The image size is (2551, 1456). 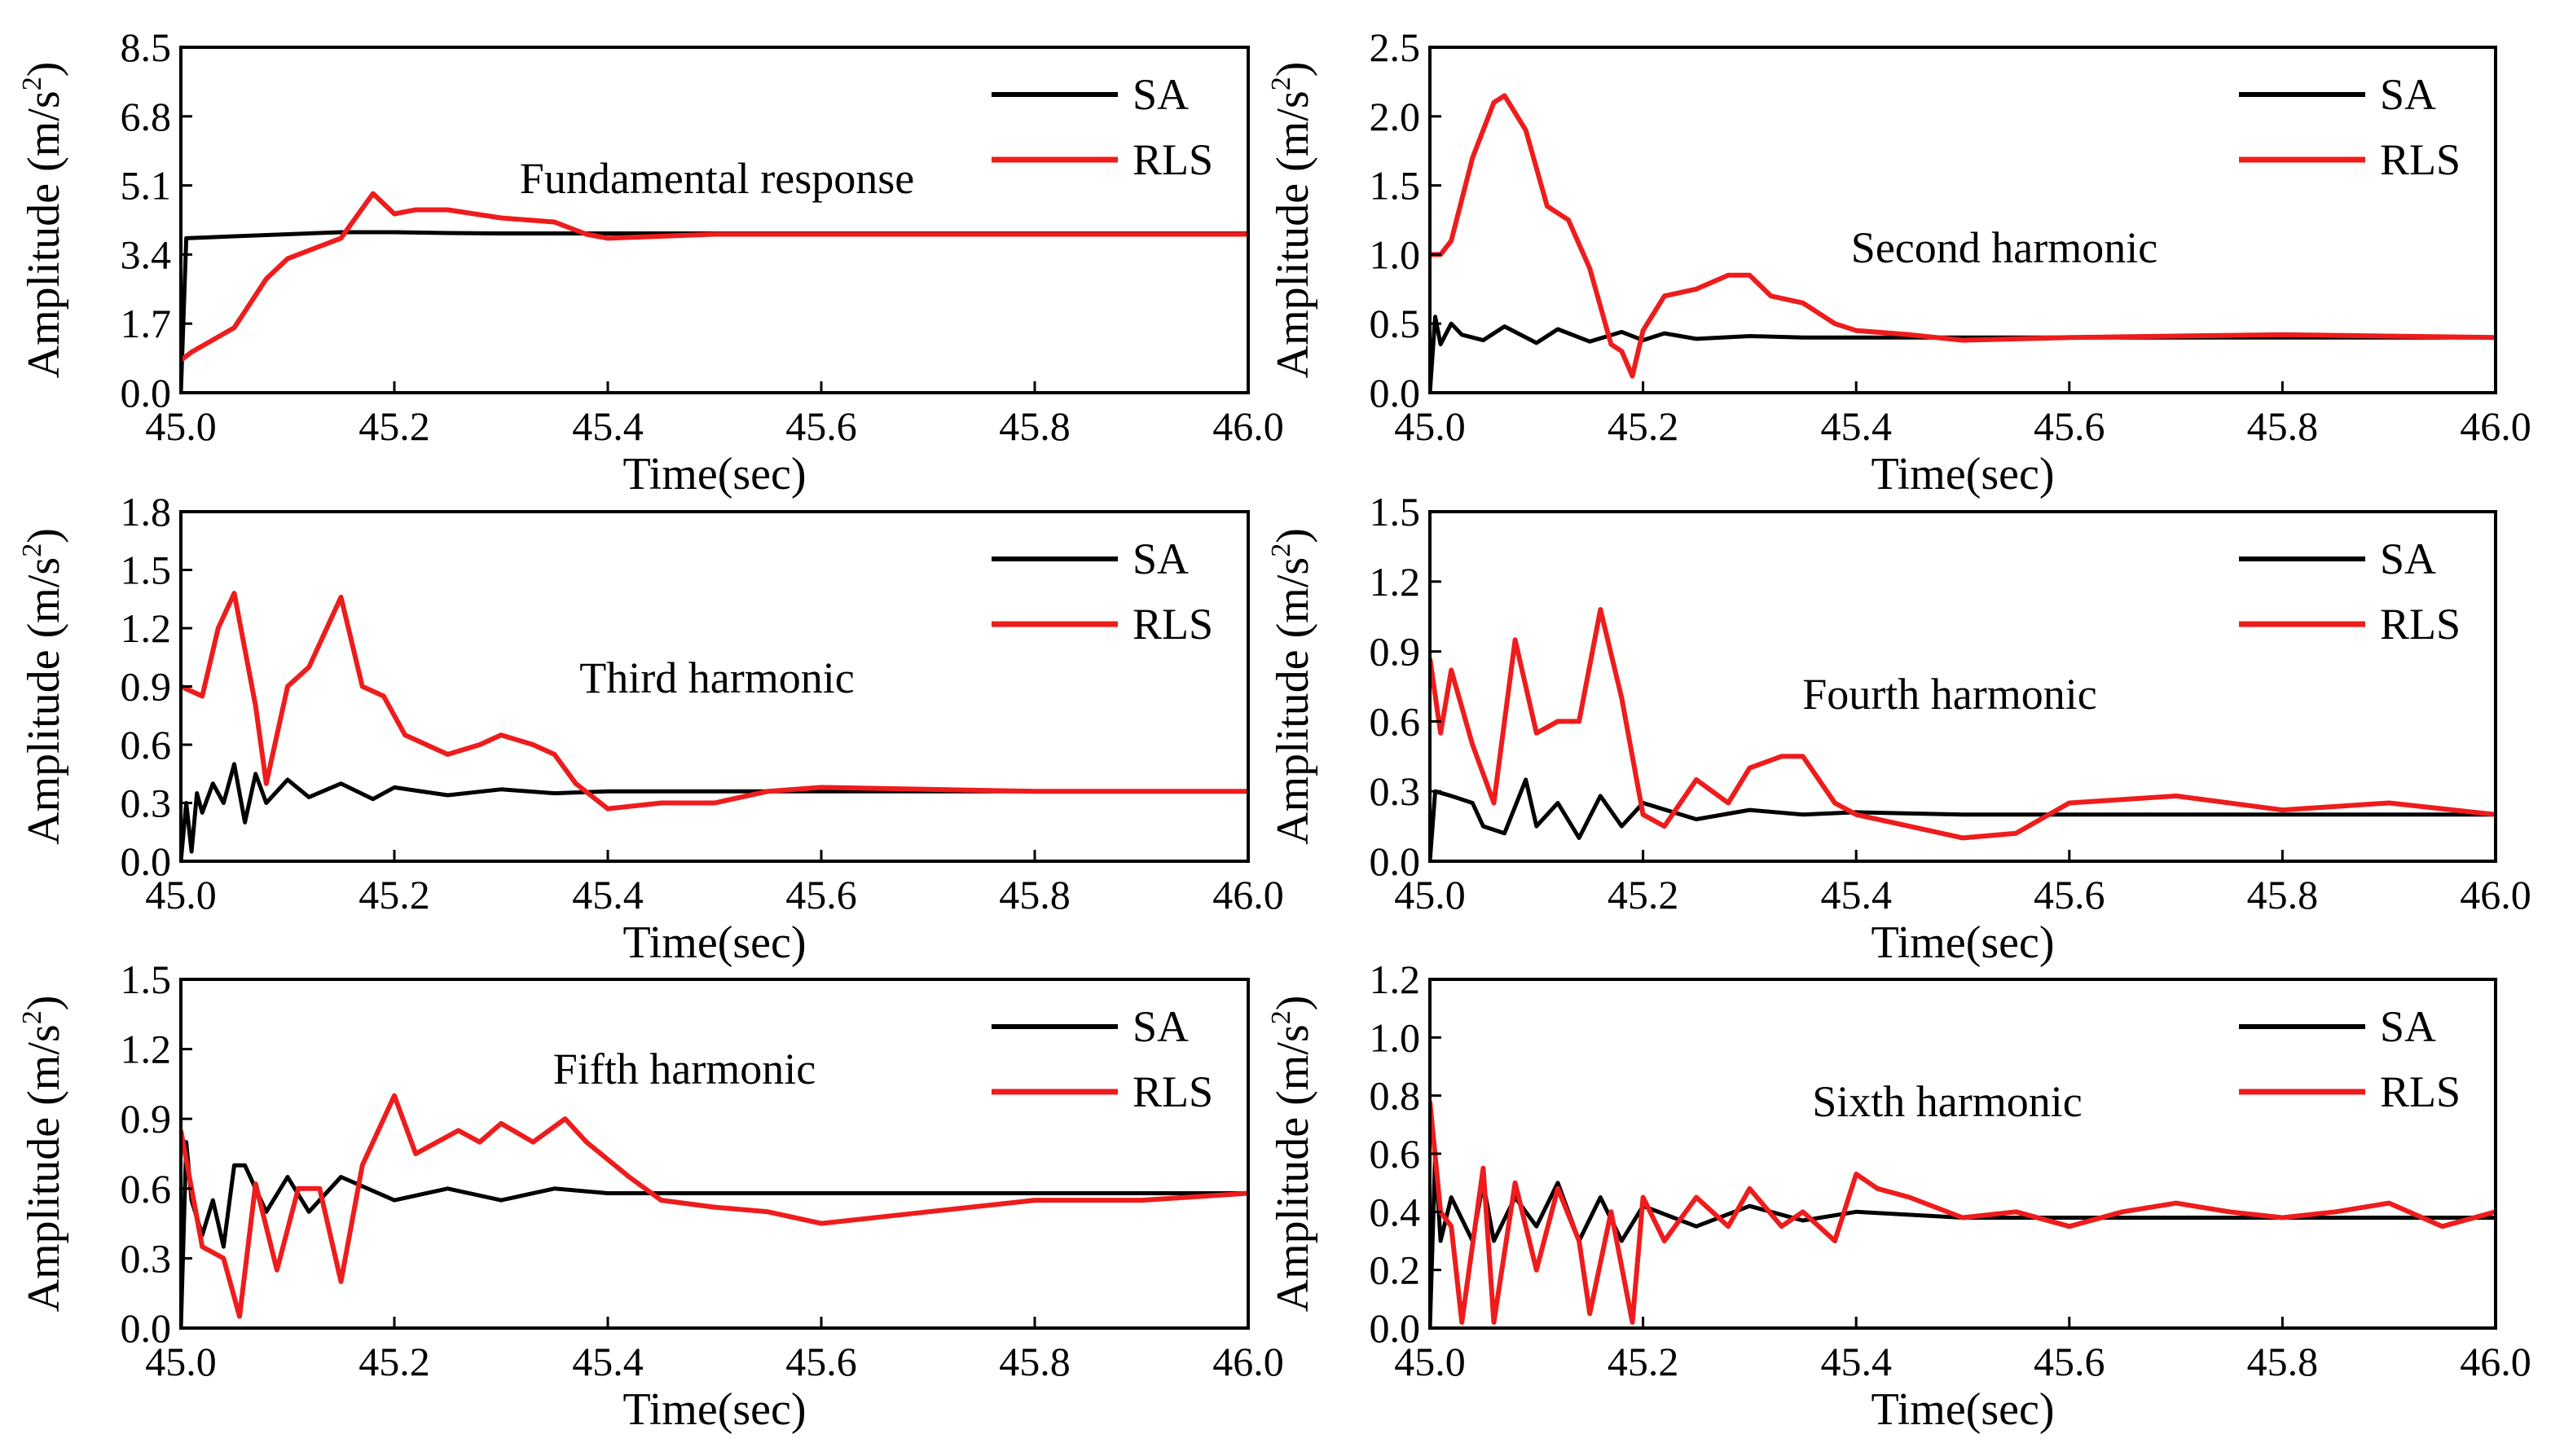 I want to click on y-tick-label: 1.7, so click(x=146, y=323).